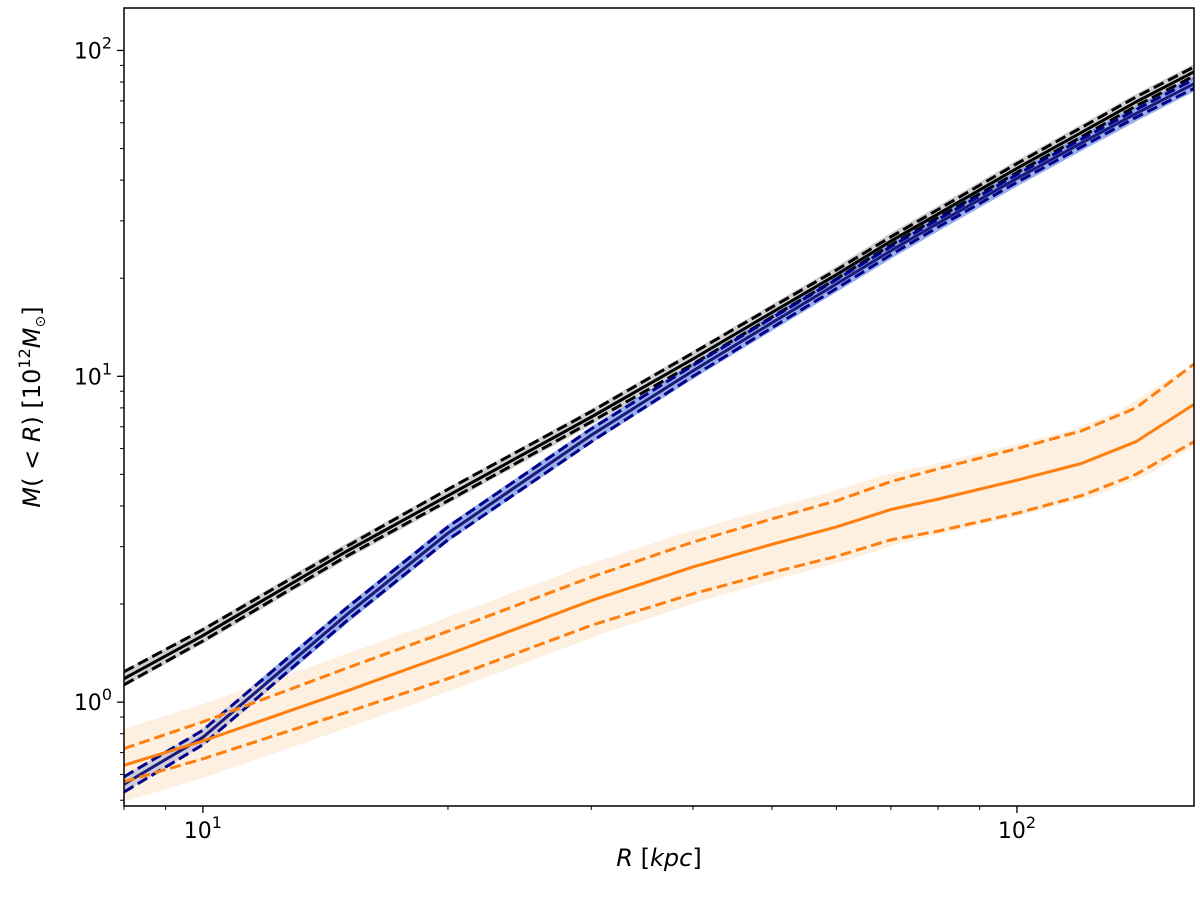  What do you see at coordinates (93, 48) in the screenshot?
I see `y-tick-label: 10²` at bounding box center [93, 48].